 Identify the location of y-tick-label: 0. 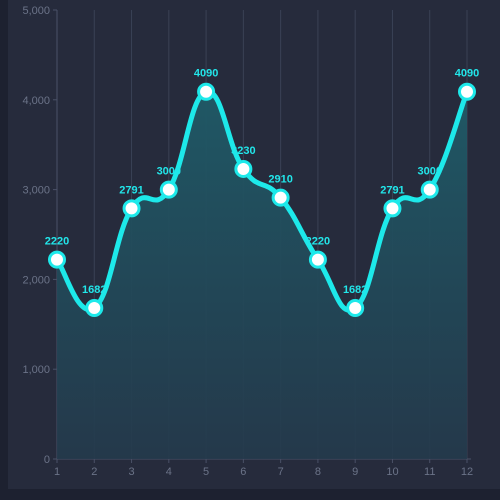
(47, 460).